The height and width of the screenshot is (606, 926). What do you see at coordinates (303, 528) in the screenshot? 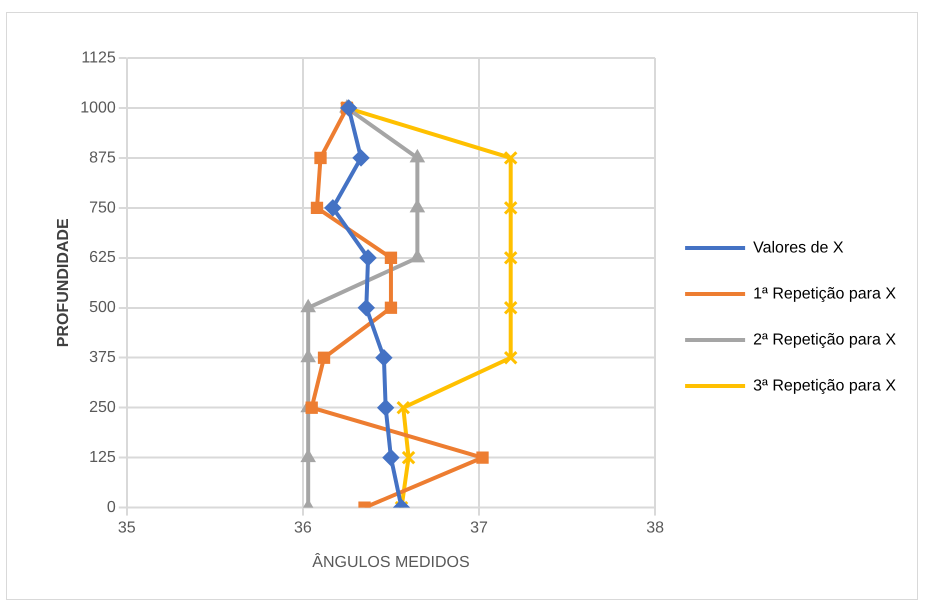
I see `x-tick-label: 36` at bounding box center [303, 528].